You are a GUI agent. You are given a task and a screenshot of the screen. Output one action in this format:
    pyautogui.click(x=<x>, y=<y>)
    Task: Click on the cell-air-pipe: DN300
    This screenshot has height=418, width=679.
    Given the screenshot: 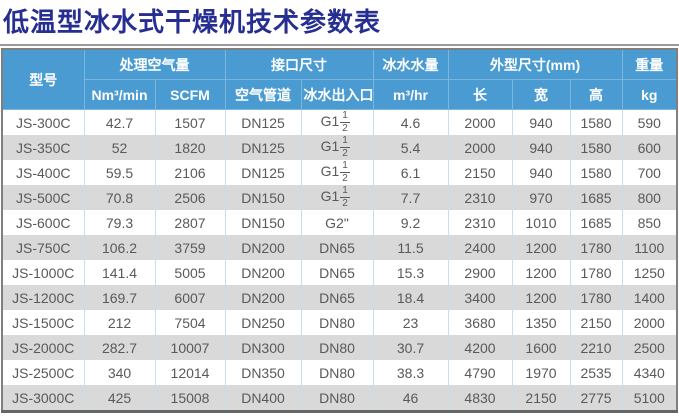 What is the action you would take?
    pyautogui.click(x=263, y=348)
    